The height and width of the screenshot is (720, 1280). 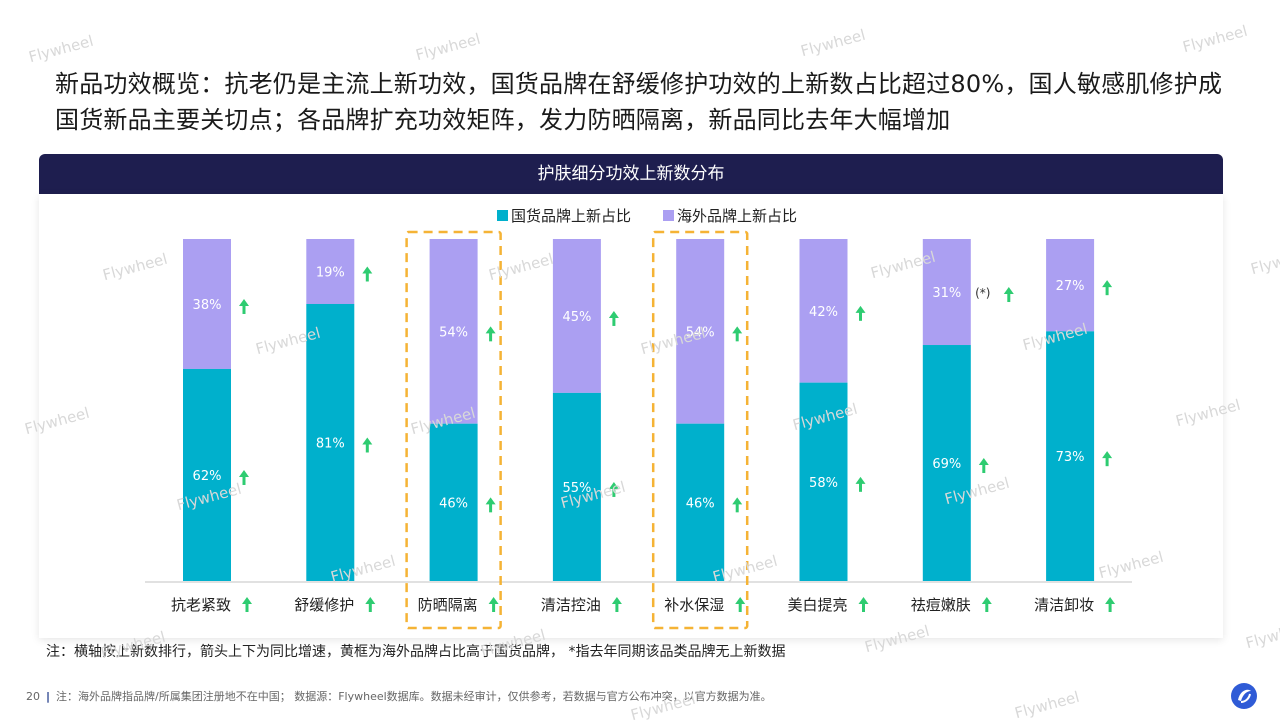 What do you see at coordinates (571, 216) in the screenshot?
I see `legend-label-domestic: 国货品牌上新占比` at bounding box center [571, 216].